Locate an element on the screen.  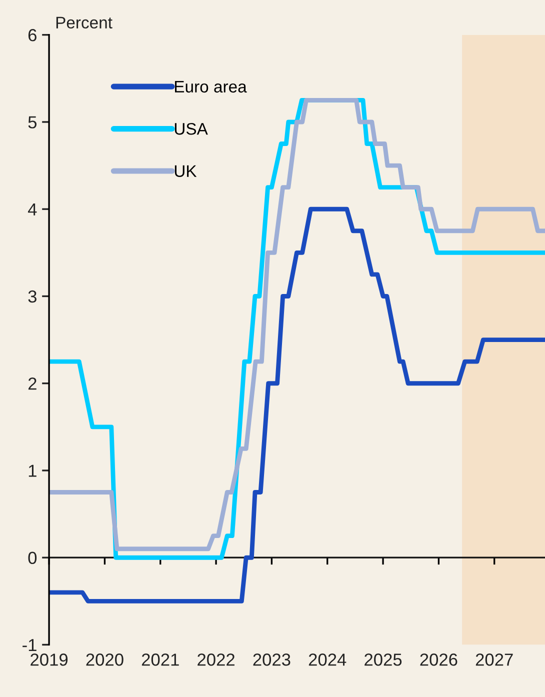
x-tick-label: 2020 is located at coordinates (105, 660).